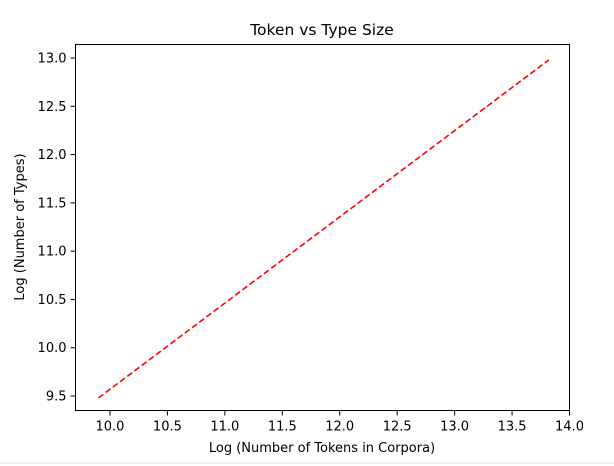 This screenshot has width=614, height=466. Describe the element at coordinates (454, 427) in the screenshot. I see `x-tick-label: 13.0` at that location.